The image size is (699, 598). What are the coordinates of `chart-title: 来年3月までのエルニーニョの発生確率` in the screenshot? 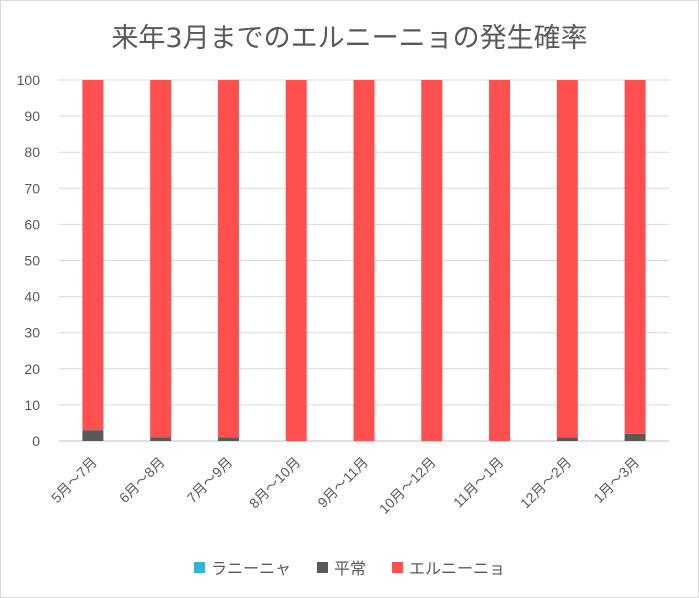 It's located at (349, 38).